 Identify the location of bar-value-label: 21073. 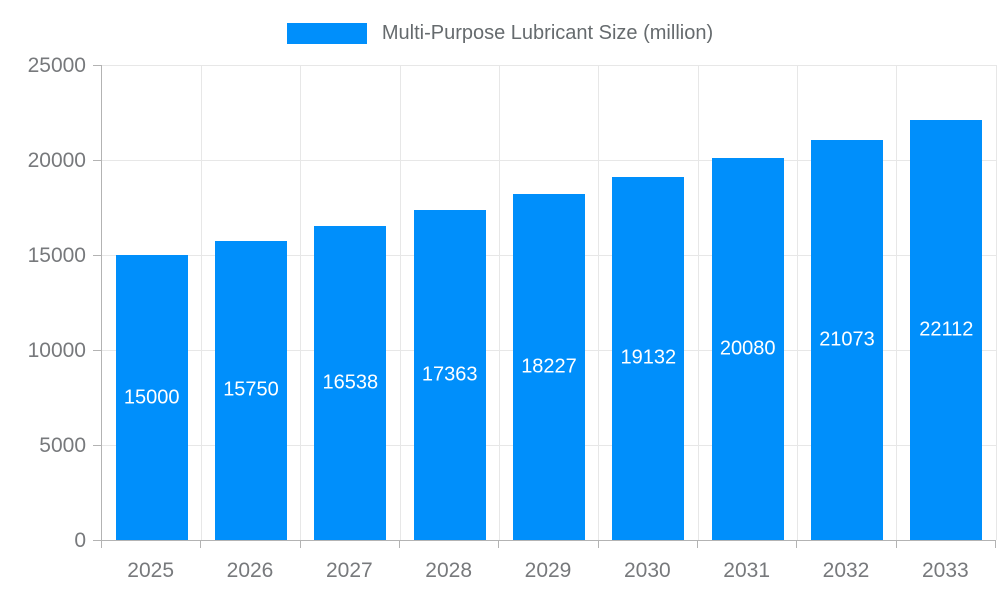
(847, 339).